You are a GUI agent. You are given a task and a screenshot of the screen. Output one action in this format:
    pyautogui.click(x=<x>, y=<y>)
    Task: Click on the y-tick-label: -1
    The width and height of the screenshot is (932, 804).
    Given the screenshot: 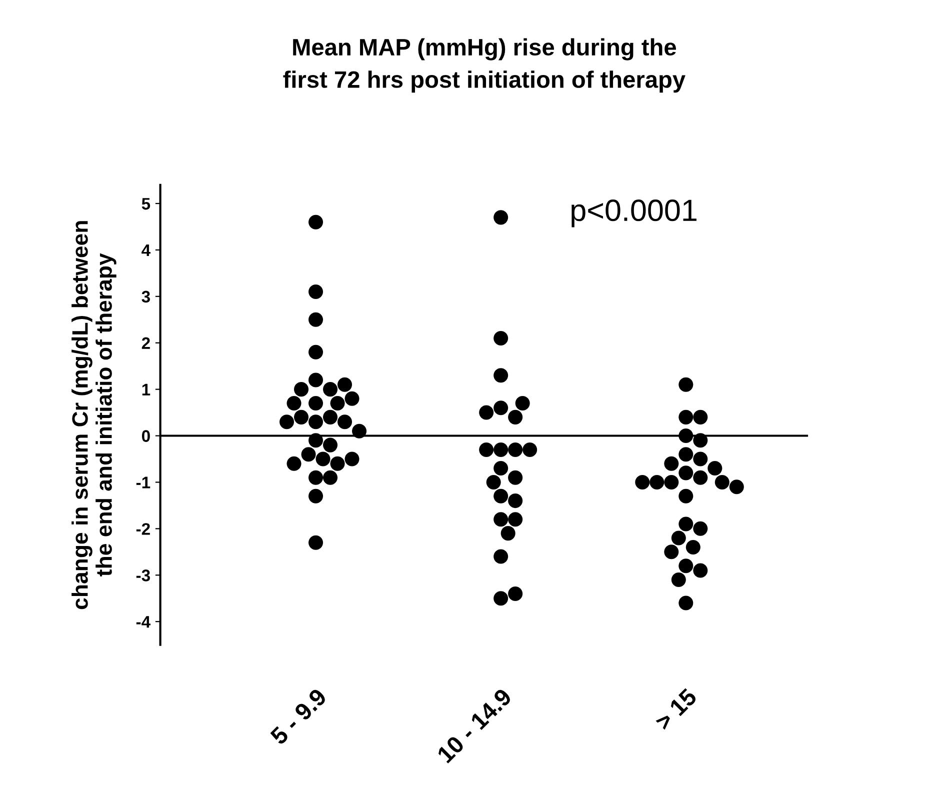 What is the action you would take?
    pyautogui.click(x=143, y=482)
    